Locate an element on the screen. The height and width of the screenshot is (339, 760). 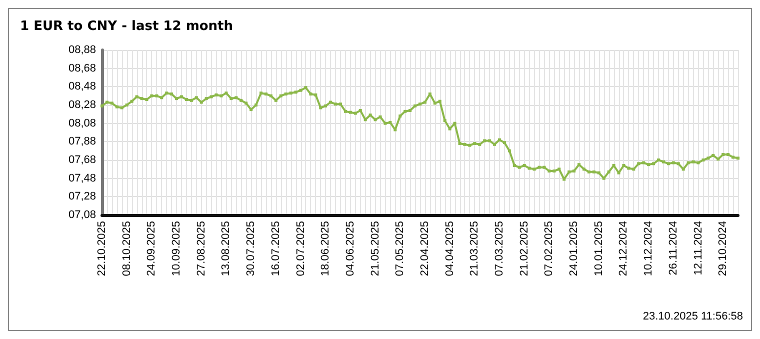
x-tick-label: 07.05.2025 is located at coordinates (400, 248).